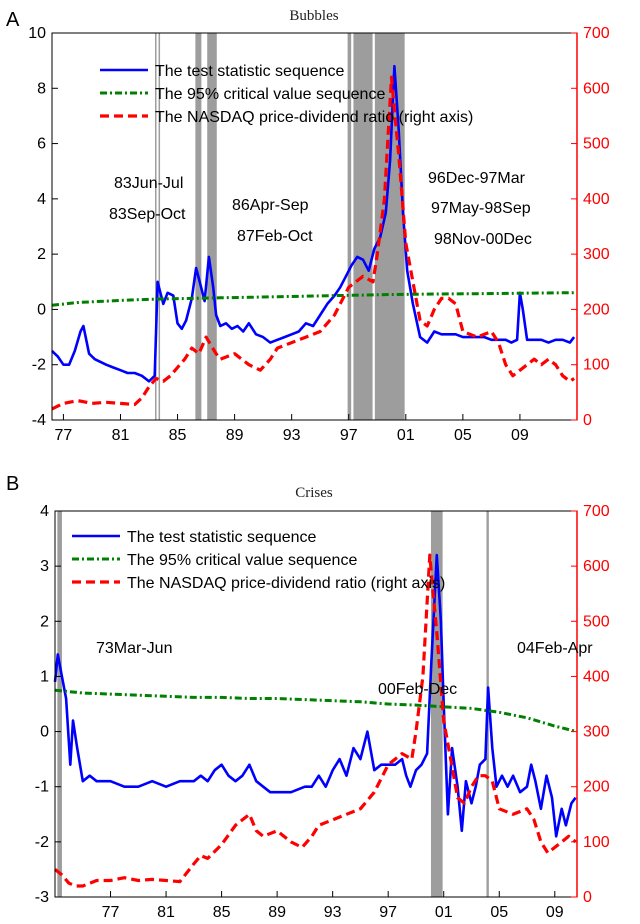 Image resolution: width=640 pixels, height=924 pixels. Describe the element at coordinates (481, 208) in the screenshot. I see `period-annotation: 97May-98Sep` at that location.